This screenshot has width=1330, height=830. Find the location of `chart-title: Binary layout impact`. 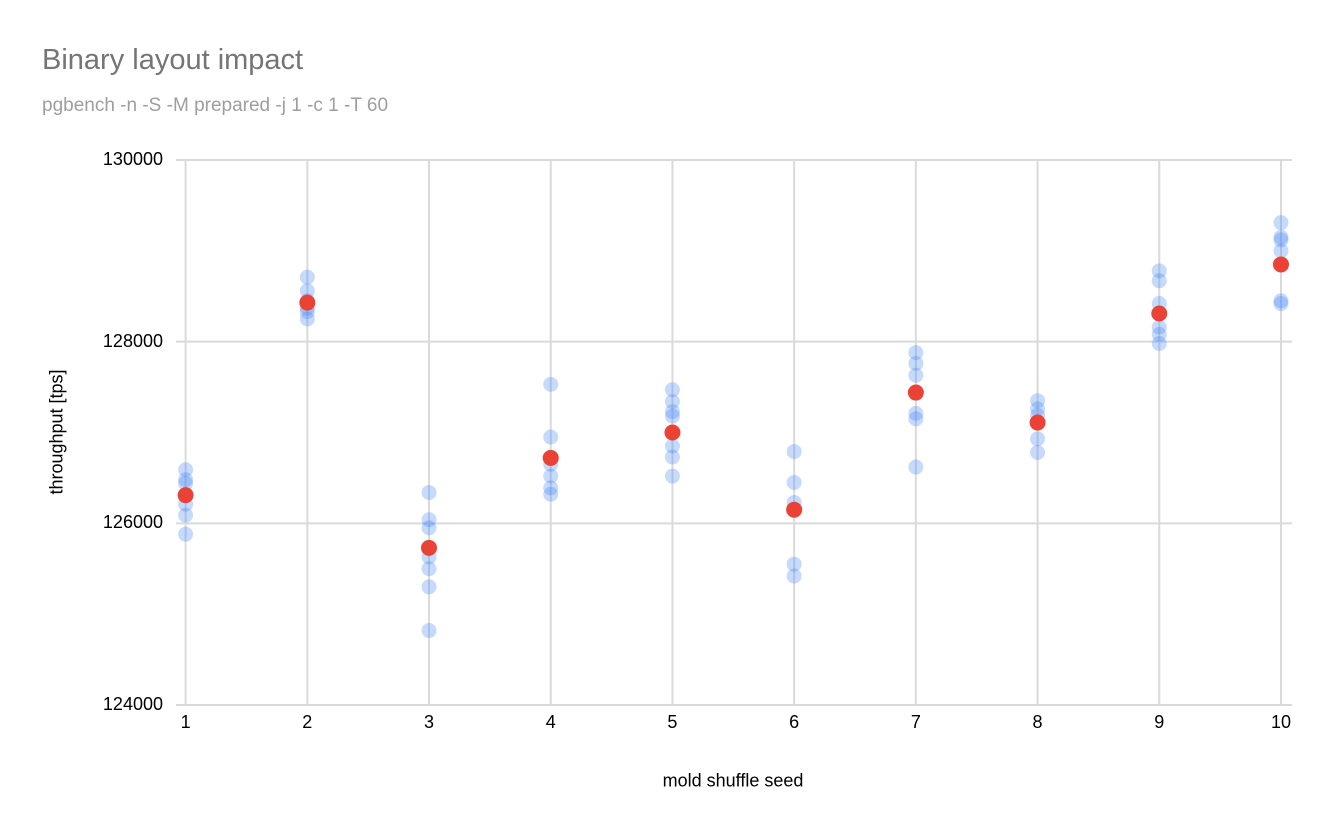

chart-title: Binary layout impact is located at coordinates (173, 60).